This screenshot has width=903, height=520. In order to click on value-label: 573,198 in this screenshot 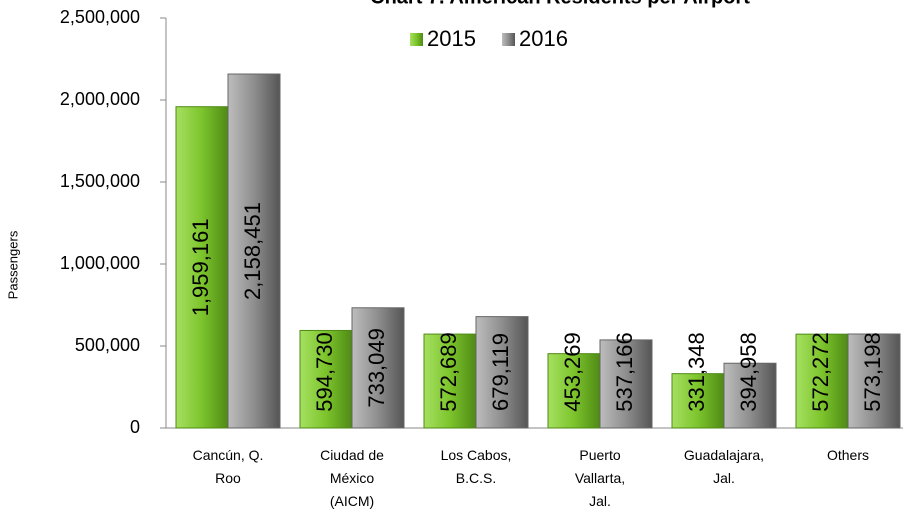, I will do `click(872, 372)`.